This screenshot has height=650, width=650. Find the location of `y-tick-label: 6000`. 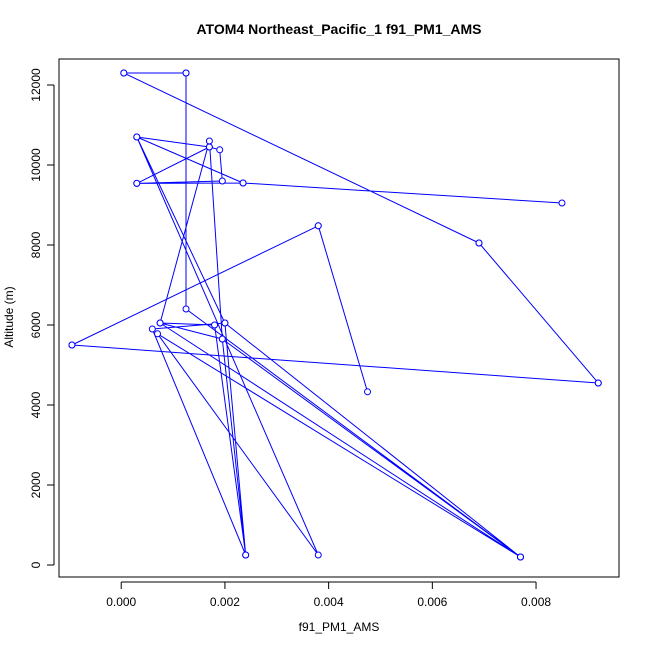

y-tick-label: 6000 is located at coordinates (36, 324).